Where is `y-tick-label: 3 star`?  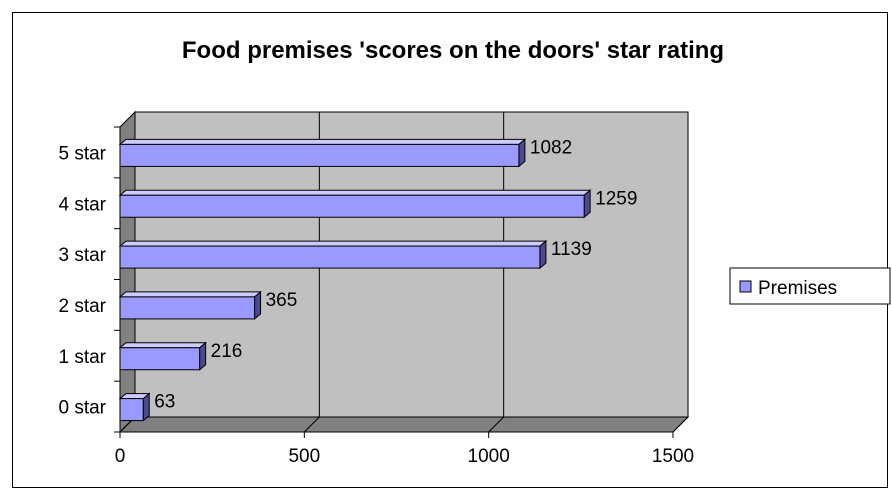 y-tick-label: 3 star is located at coordinates (82, 255).